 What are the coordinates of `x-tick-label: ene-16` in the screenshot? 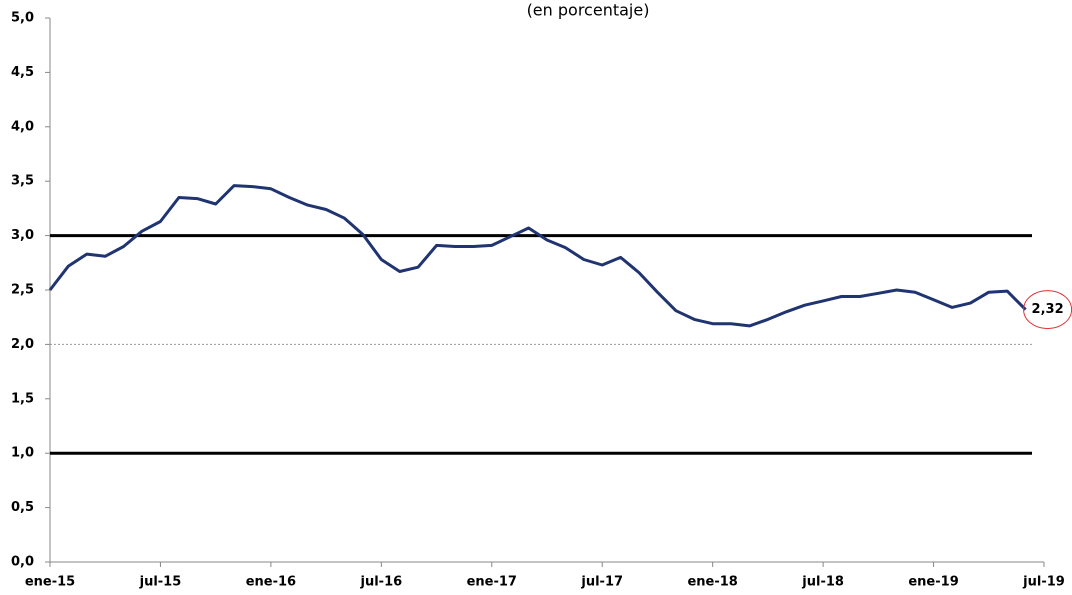 It's located at (271, 582).